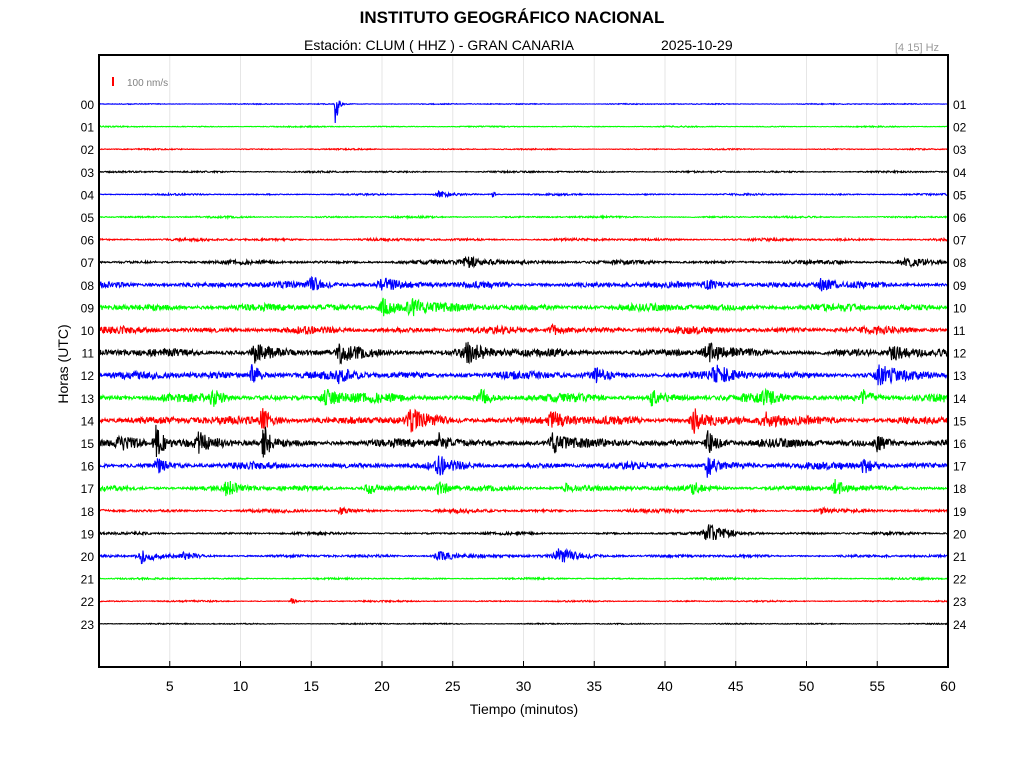  I want to click on hour-label-right: 10, so click(960, 308).